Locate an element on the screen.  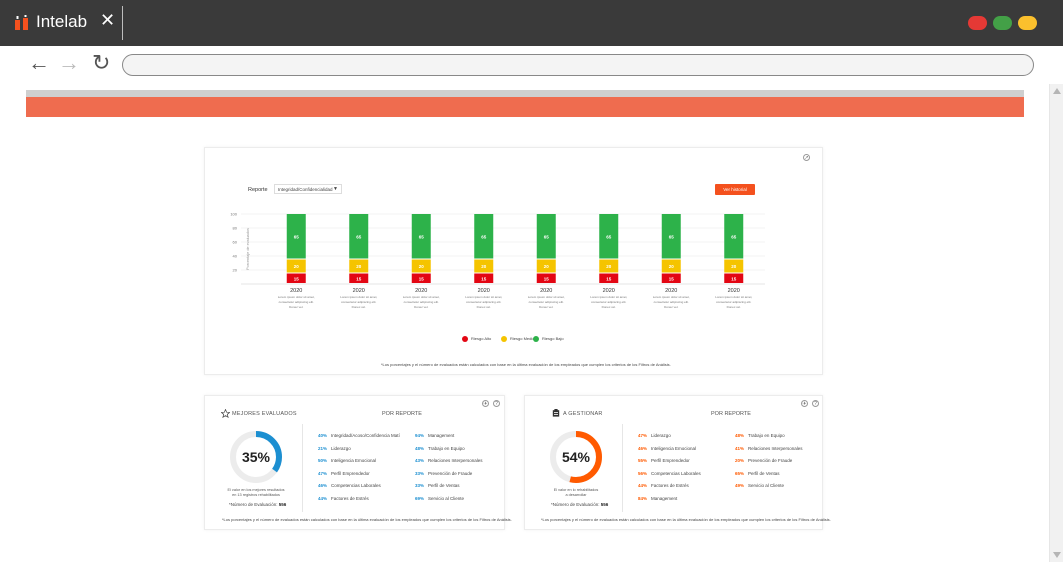
legend-swatch-medium is located at coordinates (504, 339).